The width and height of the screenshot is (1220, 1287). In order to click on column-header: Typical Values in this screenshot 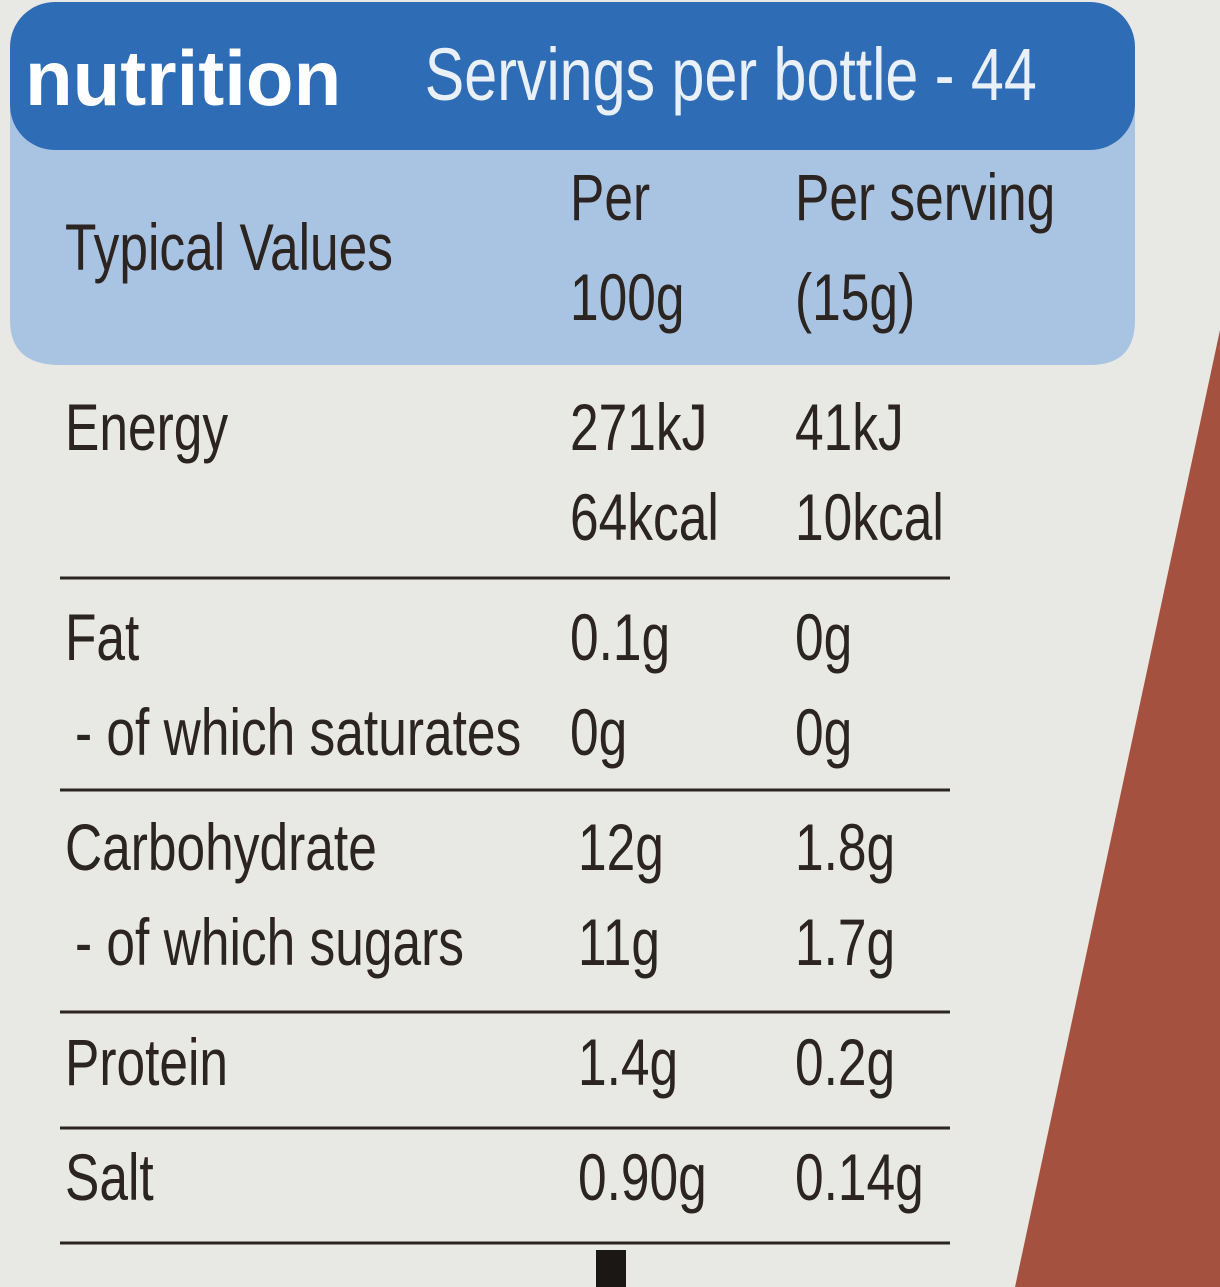, I will do `click(229, 247)`.